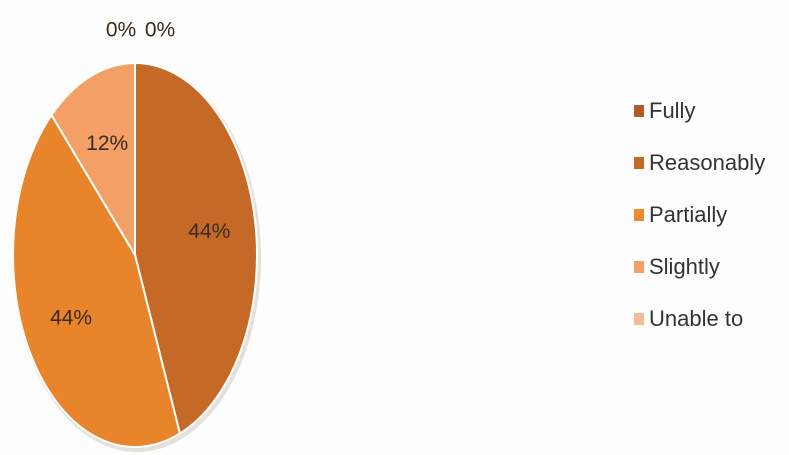  I want to click on legend-item-unable-to: Unable to, so click(699, 319).